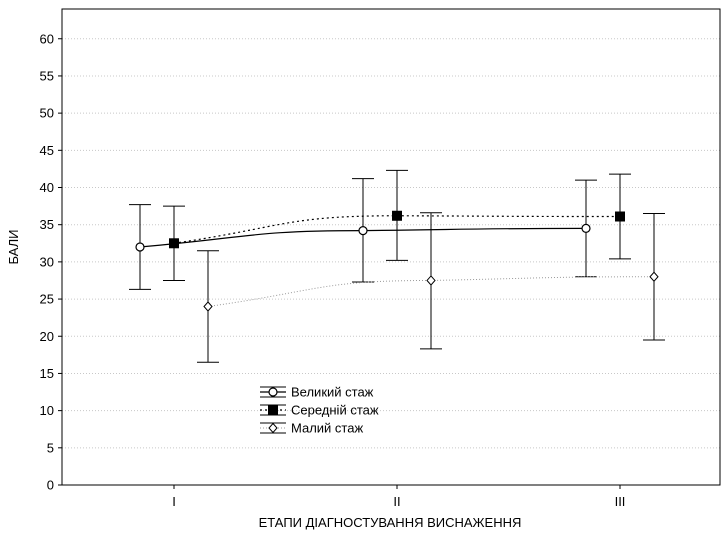 This screenshot has height=541, width=723. I want to click on y-tick-label: 10, so click(47, 410).